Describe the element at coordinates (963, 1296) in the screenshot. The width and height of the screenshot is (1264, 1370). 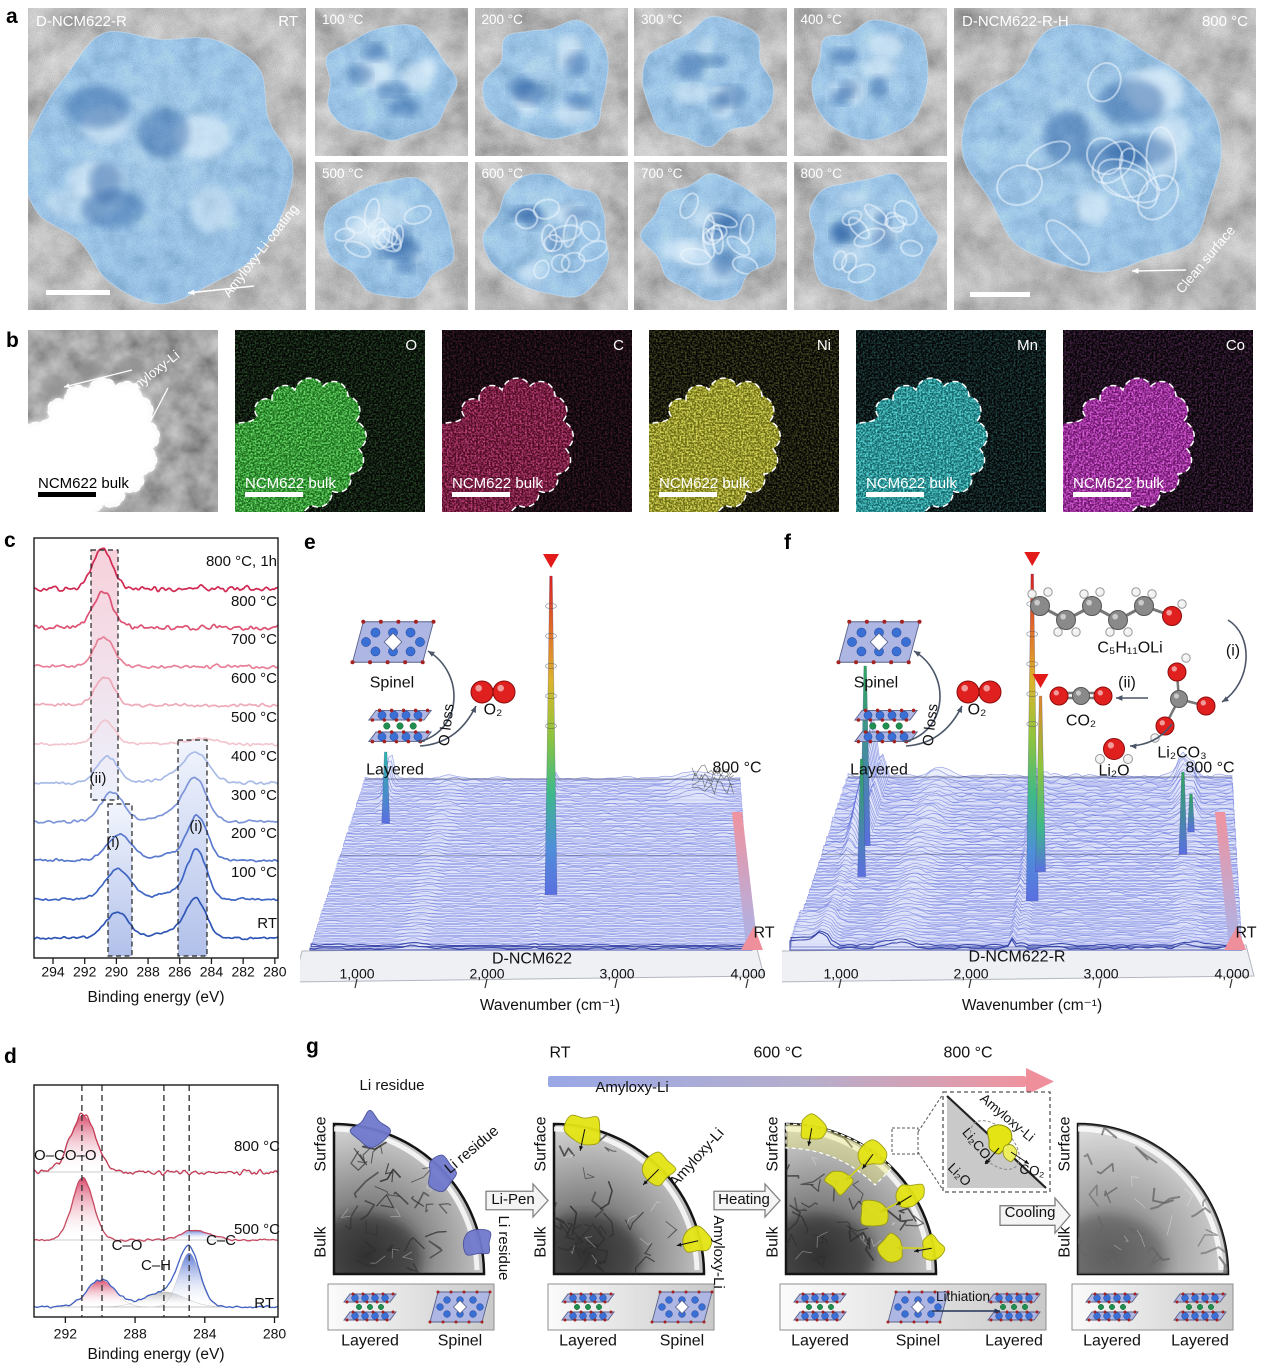
I see `lithiation-label: Lithiation` at that location.